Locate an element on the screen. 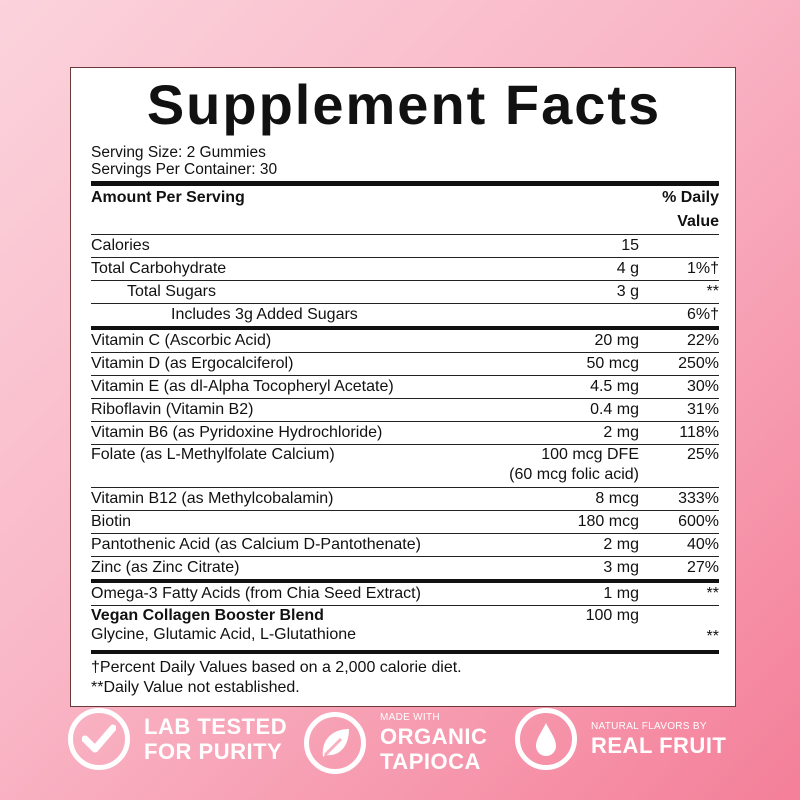 The width and height of the screenshot is (800, 800). badge-text: MADE WITH ORGANIC TAPIOCA is located at coordinates (433, 743).